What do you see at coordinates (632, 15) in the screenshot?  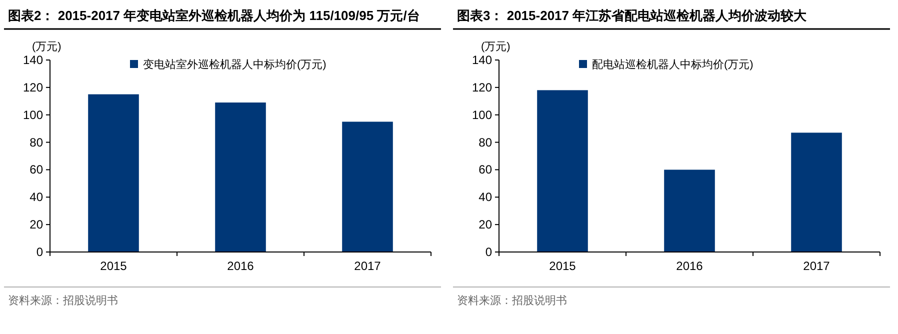 I see `chart-title: 图表3： 2015-2017 年江苏省配电站巡检机器人均价波动较大` at bounding box center [632, 15].